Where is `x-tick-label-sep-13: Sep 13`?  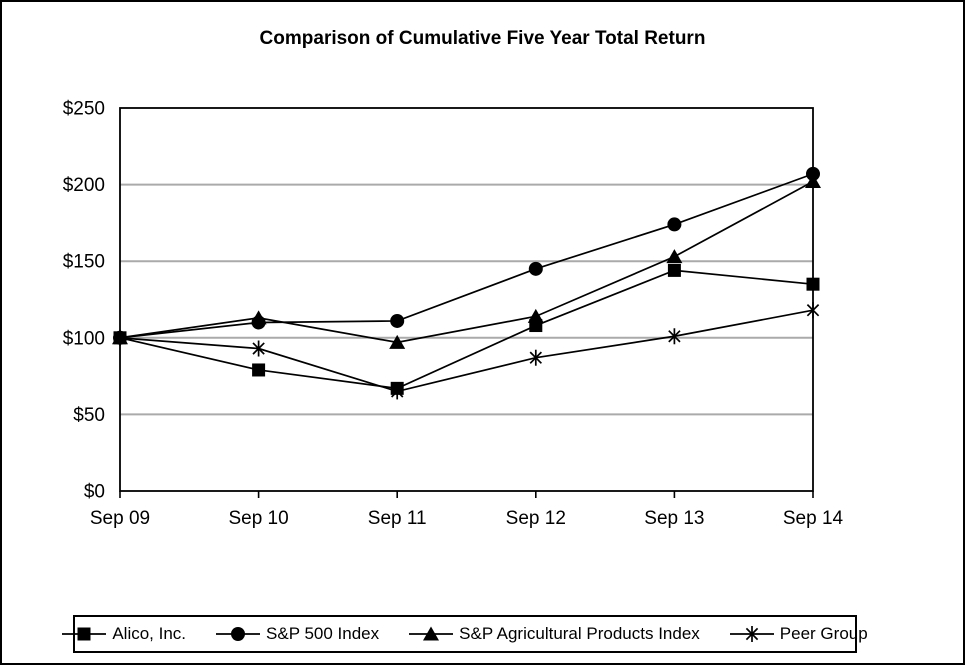 x-tick-label-sep-13: Sep 13 is located at coordinates (674, 518).